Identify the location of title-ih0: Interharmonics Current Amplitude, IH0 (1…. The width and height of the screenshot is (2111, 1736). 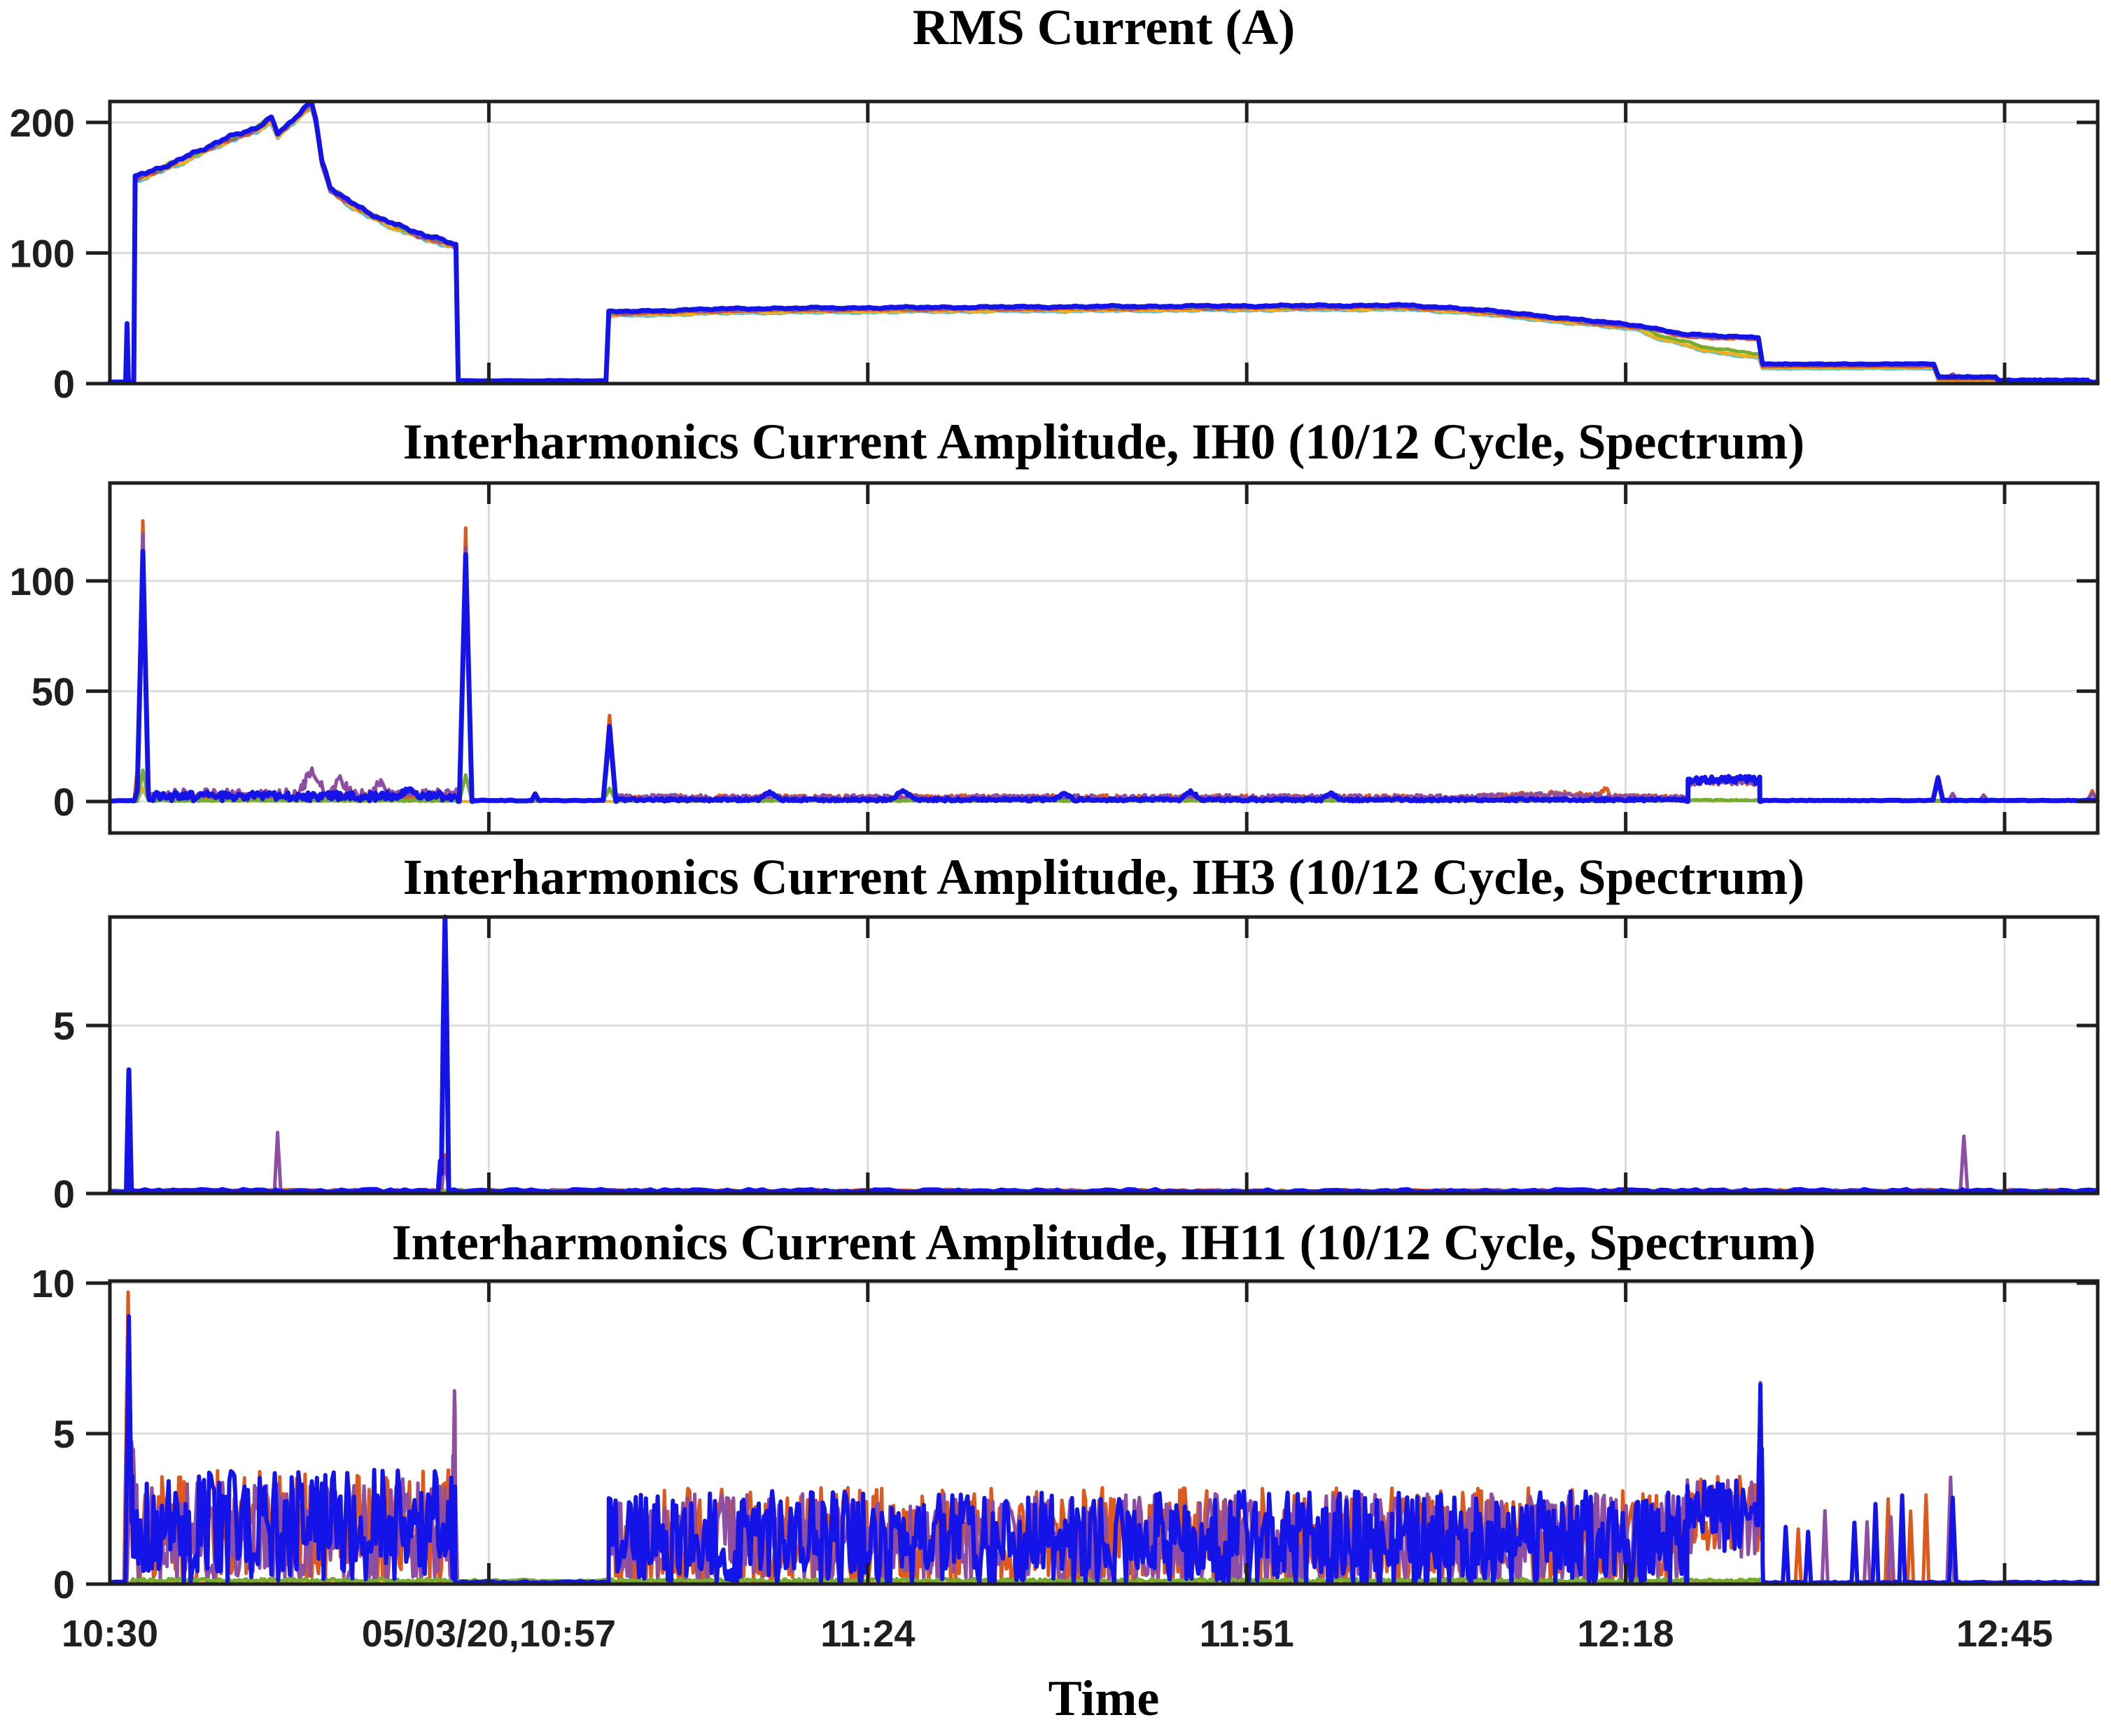
(1104, 442).